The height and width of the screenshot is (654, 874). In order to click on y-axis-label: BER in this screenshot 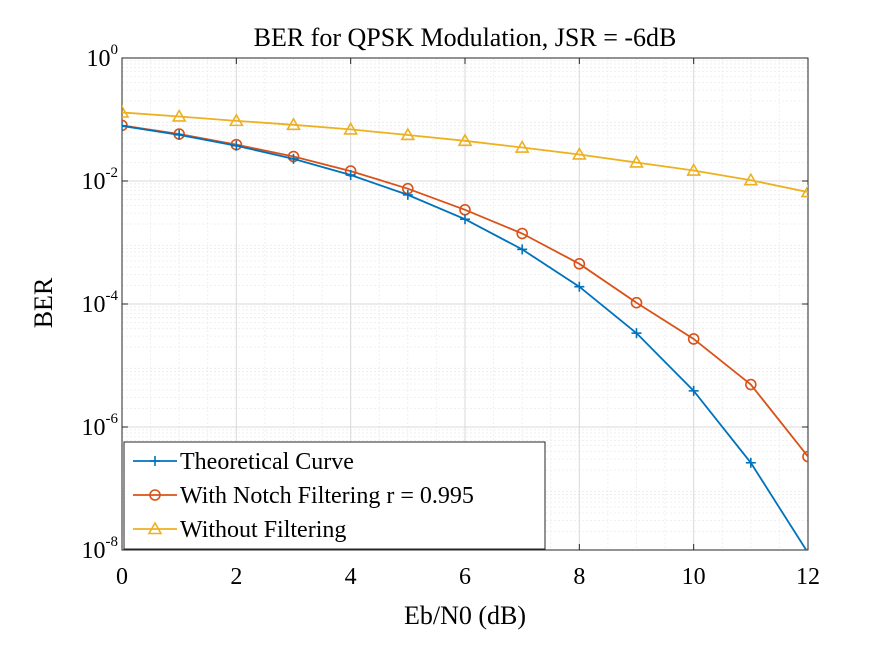, I will do `click(43, 302)`.